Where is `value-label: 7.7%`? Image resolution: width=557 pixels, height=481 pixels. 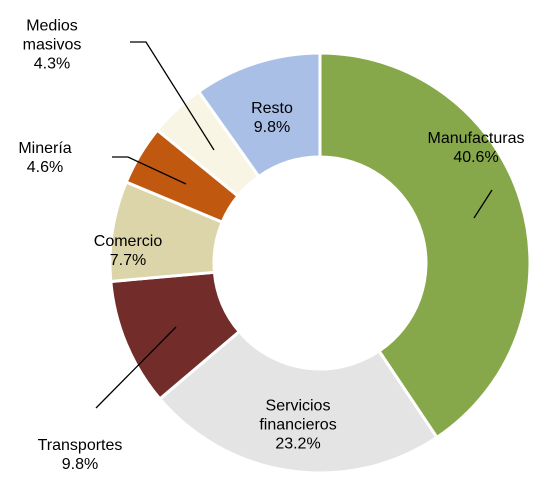 value-label: 7.7% is located at coordinates (128, 260).